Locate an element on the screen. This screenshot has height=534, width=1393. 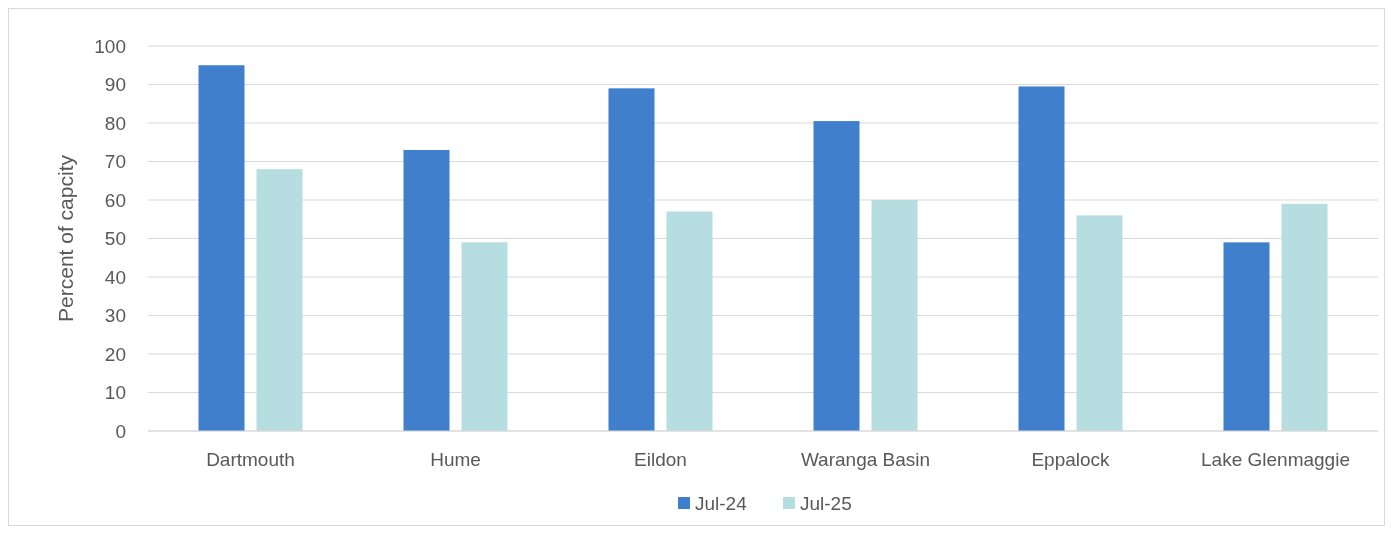
y-tick-label: 70 is located at coordinates (115, 162).